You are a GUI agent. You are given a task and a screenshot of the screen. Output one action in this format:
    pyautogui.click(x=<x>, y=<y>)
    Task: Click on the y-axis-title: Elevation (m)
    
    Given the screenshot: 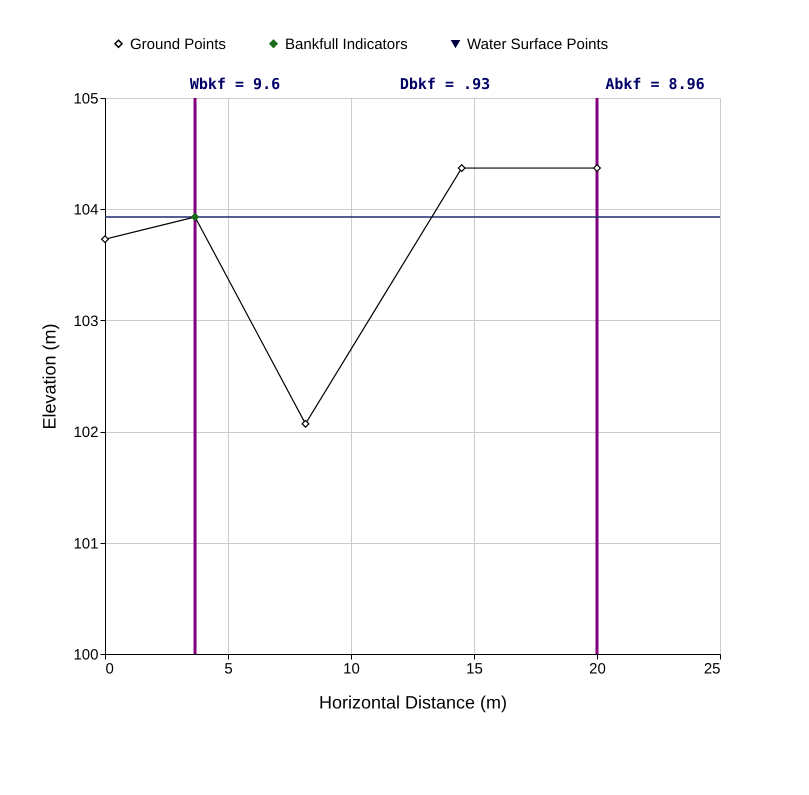 What is the action you would take?
    pyautogui.click(x=49, y=376)
    